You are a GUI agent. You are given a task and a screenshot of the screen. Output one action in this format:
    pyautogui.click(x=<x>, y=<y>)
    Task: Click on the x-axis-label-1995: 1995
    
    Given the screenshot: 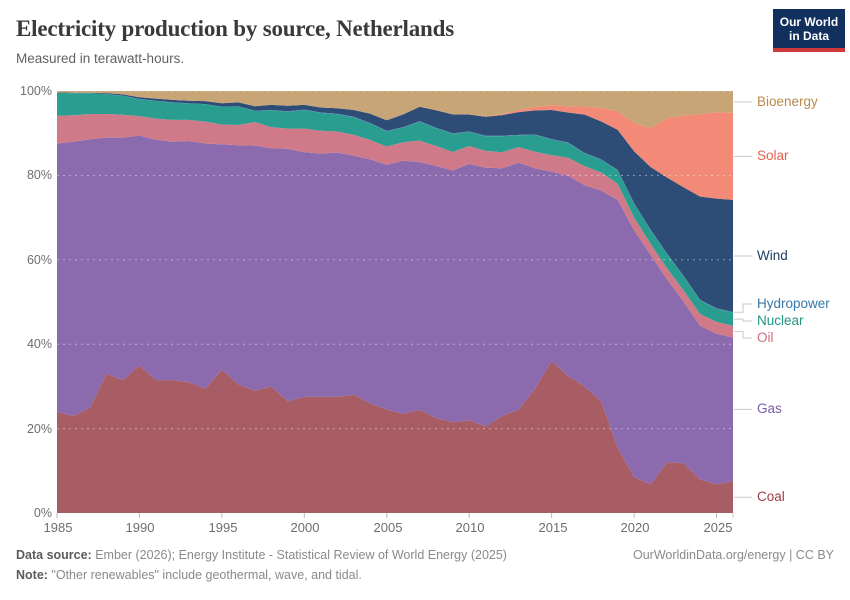 What is the action you would take?
    pyautogui.click(x=223, y=527)
    